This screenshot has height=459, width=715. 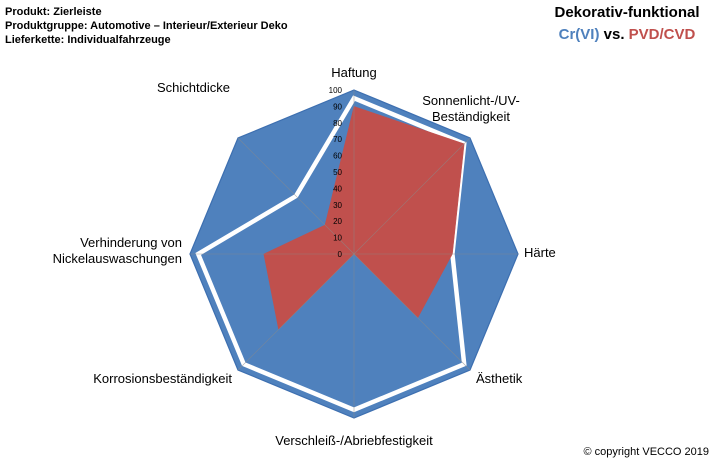 I want to click on series-name-pvd: PVD/CVD, so click(x=662, y=34).